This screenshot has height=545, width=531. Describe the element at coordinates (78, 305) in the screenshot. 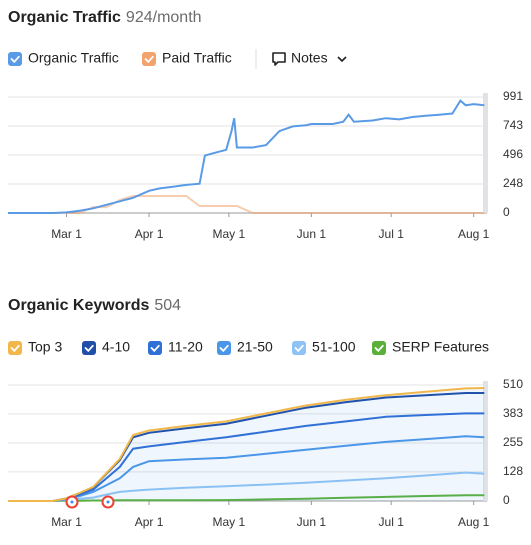

I see `chart-title: Organic Keywords` at that location.